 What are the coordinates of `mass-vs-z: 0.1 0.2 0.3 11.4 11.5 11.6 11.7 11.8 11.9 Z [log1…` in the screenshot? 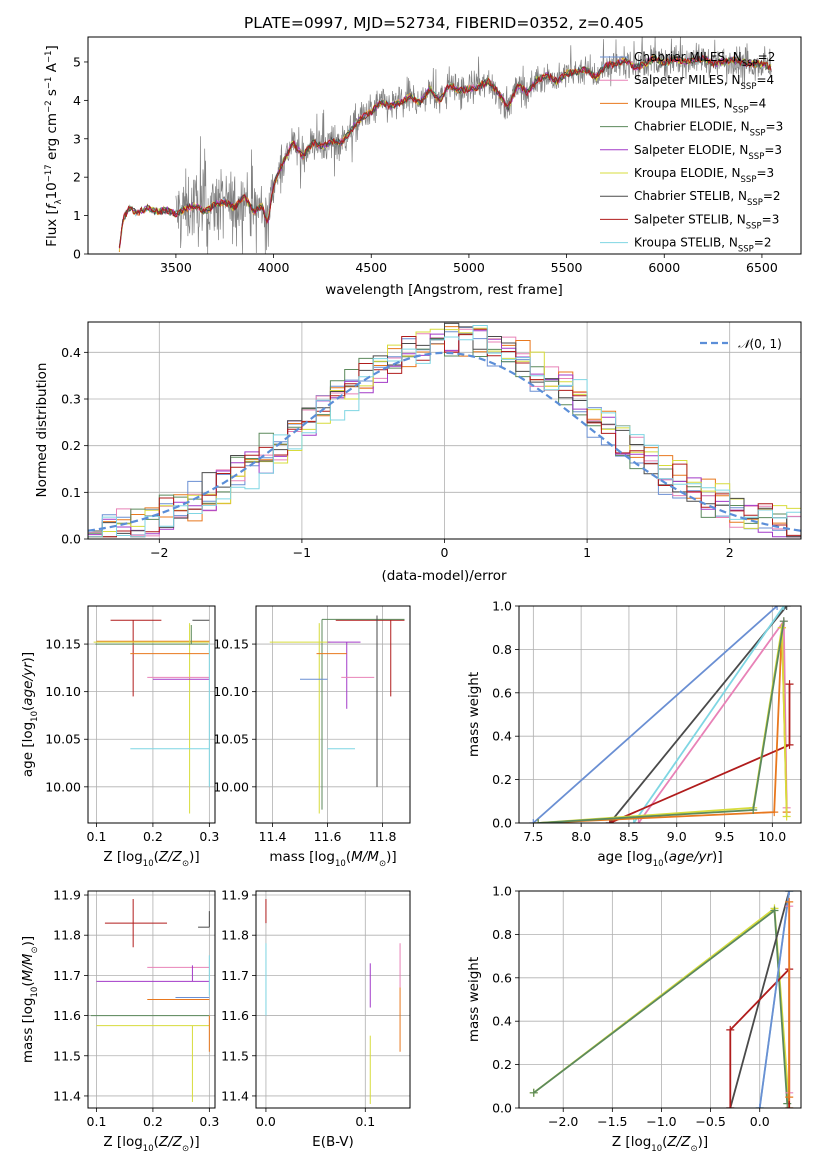 It's located at (119, 1021).